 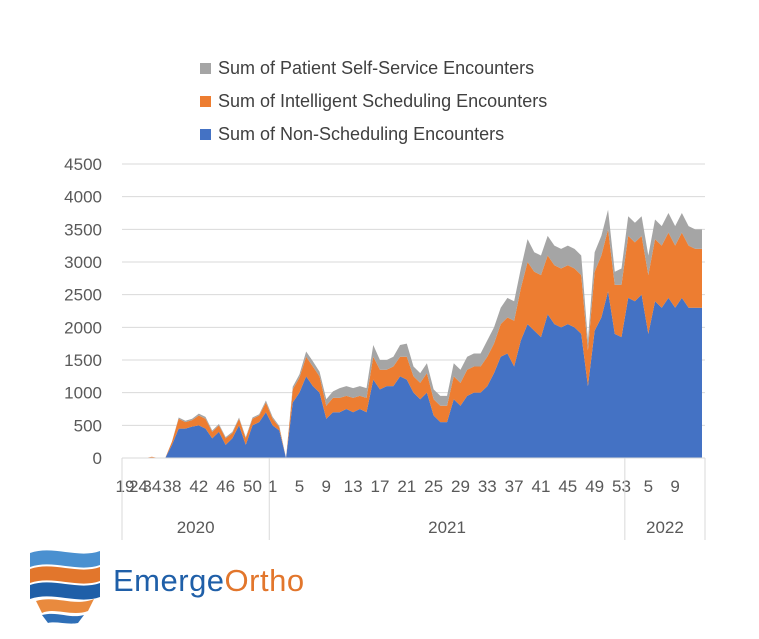 I want to click on x-tick-label: 50, so click(x=252, y=486).